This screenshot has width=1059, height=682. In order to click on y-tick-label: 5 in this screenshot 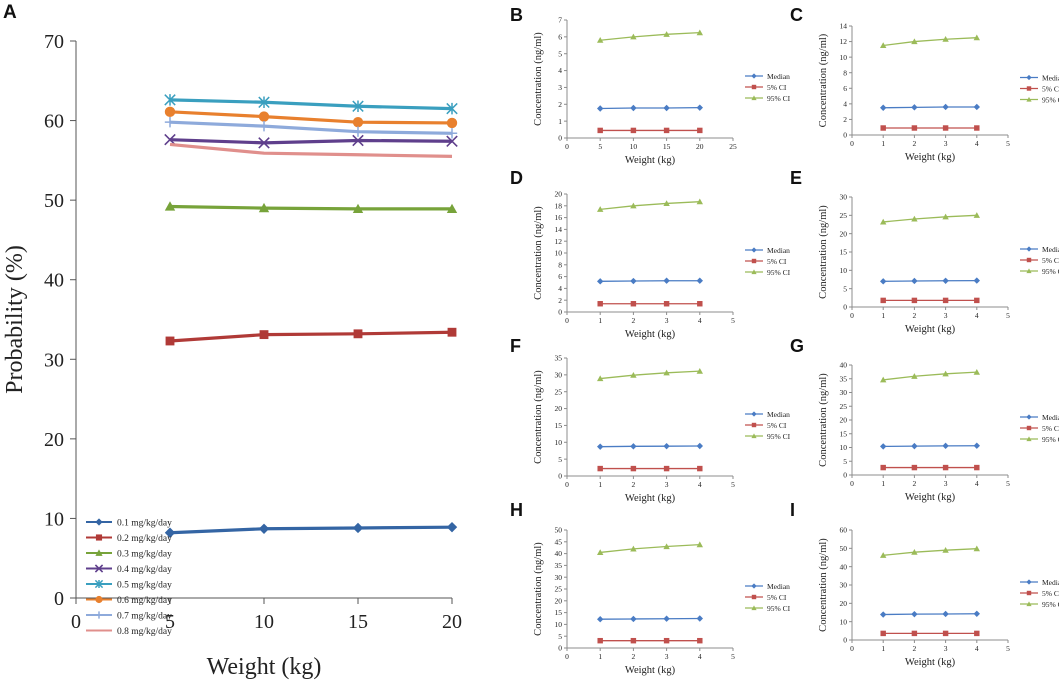, I will do `click(845, 461)`.